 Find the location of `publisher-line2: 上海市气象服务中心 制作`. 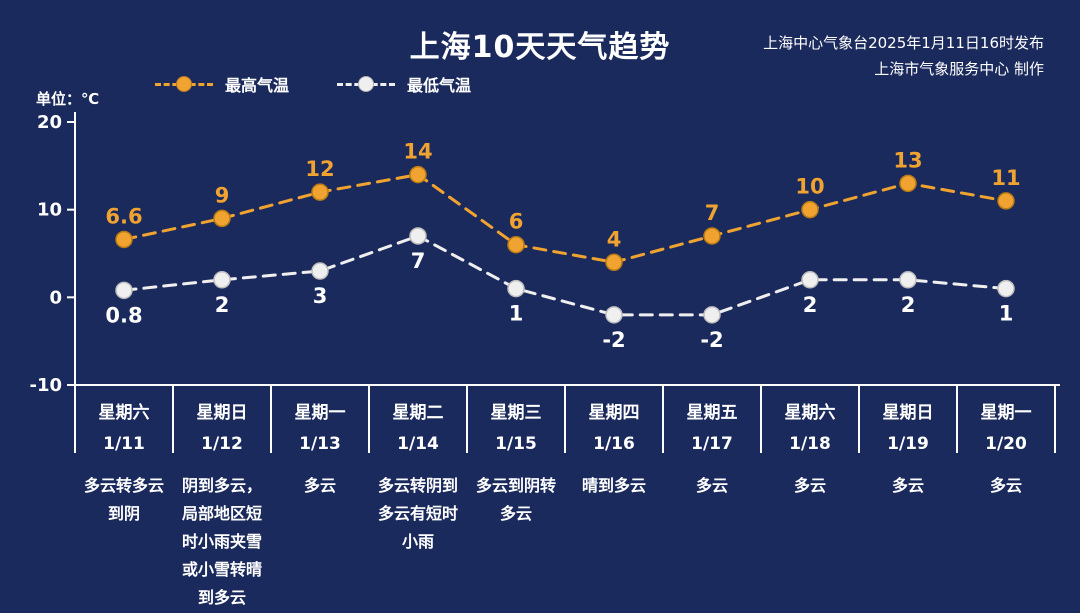

publisher-line2: 上海市气象服务中心 制作 is located at coordinates (959, 69).